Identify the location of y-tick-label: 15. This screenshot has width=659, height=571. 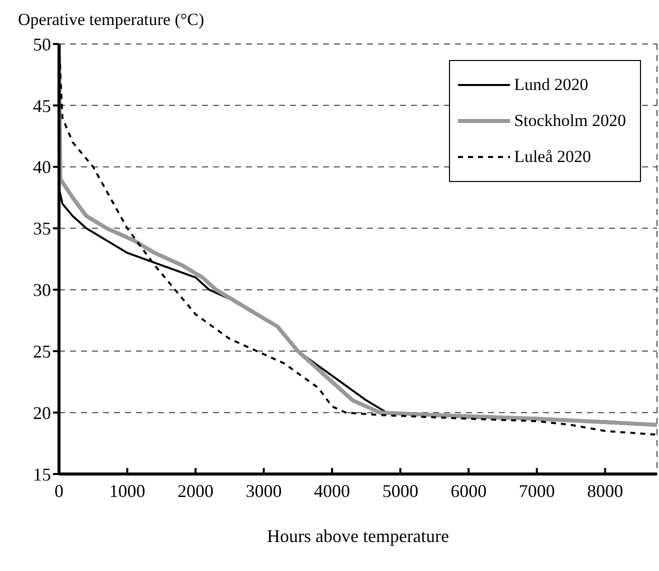
(42, 474).